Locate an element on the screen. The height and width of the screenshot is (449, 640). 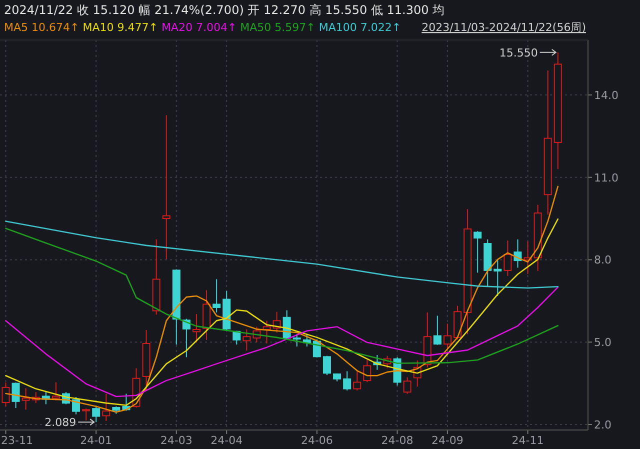
y-tick-label: 11.0 is located at coordinates (606, 177).